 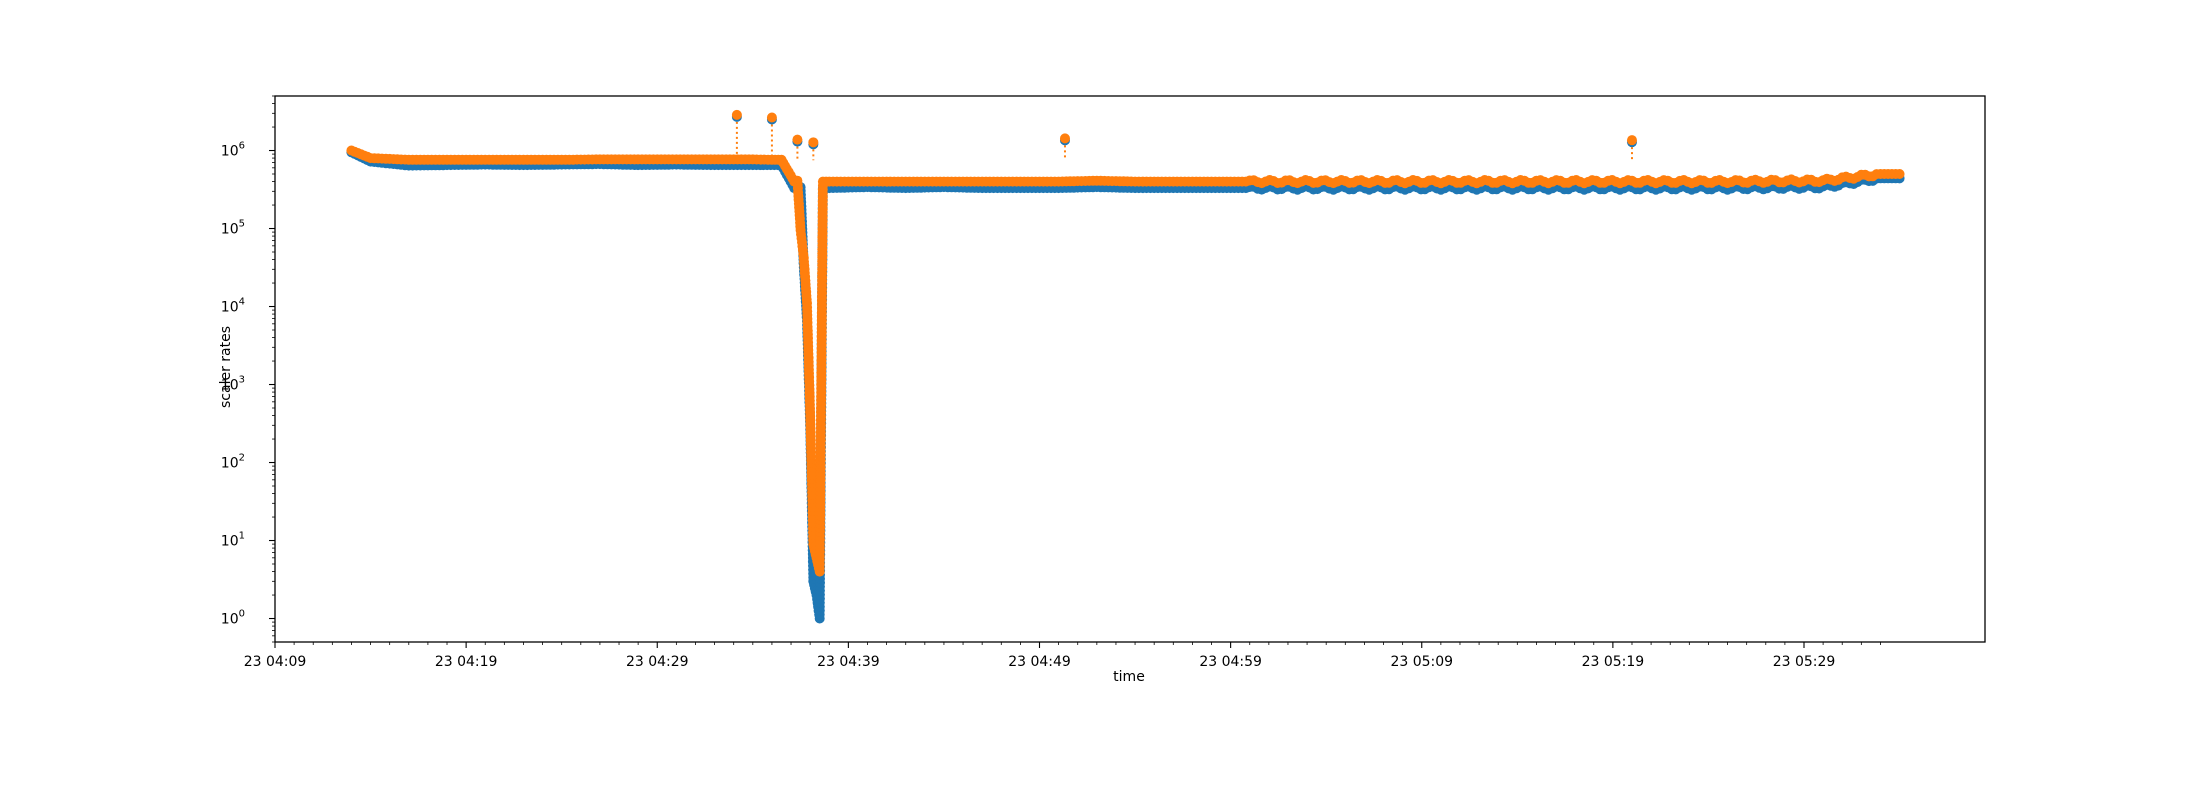 What do you see at coordinates (1899, 174) in the screenshot?
I see `data-point` at bounding box center [1899, 174].